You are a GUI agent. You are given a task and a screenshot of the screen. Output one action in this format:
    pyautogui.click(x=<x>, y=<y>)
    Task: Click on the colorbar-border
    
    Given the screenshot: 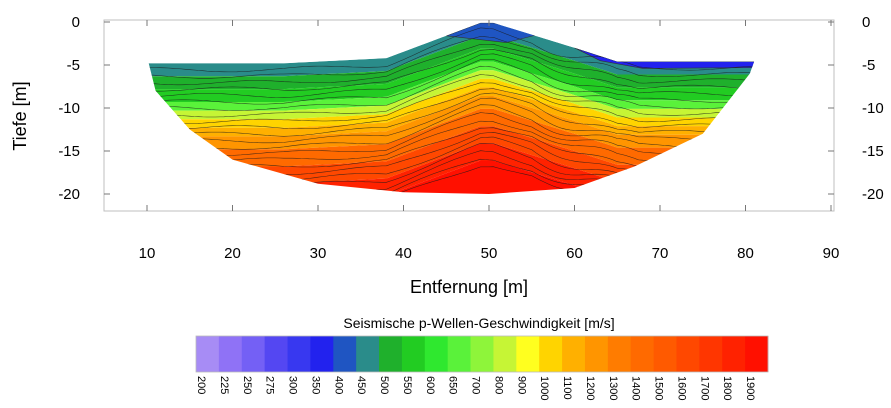 What is the action you would take?
    pyautogui.click(x=482, y=354)
    